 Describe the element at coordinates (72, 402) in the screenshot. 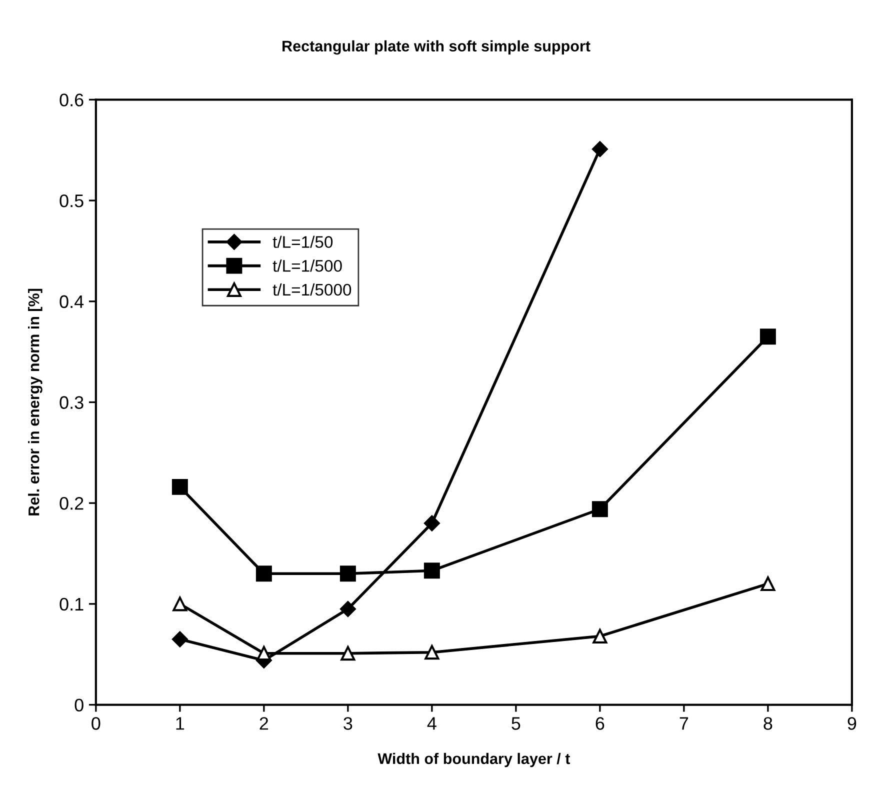

I see `y-tick-label: 0.3` at that location.